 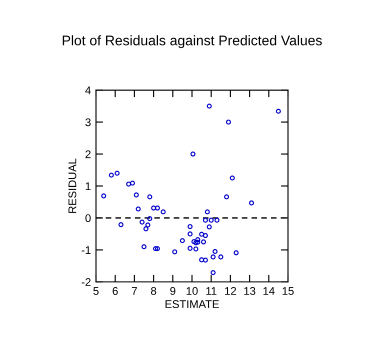 What do you see at coordinates (230, 291) in the screenshot?
I see `x-tick-label: 12` at bounding box center [230, 291].